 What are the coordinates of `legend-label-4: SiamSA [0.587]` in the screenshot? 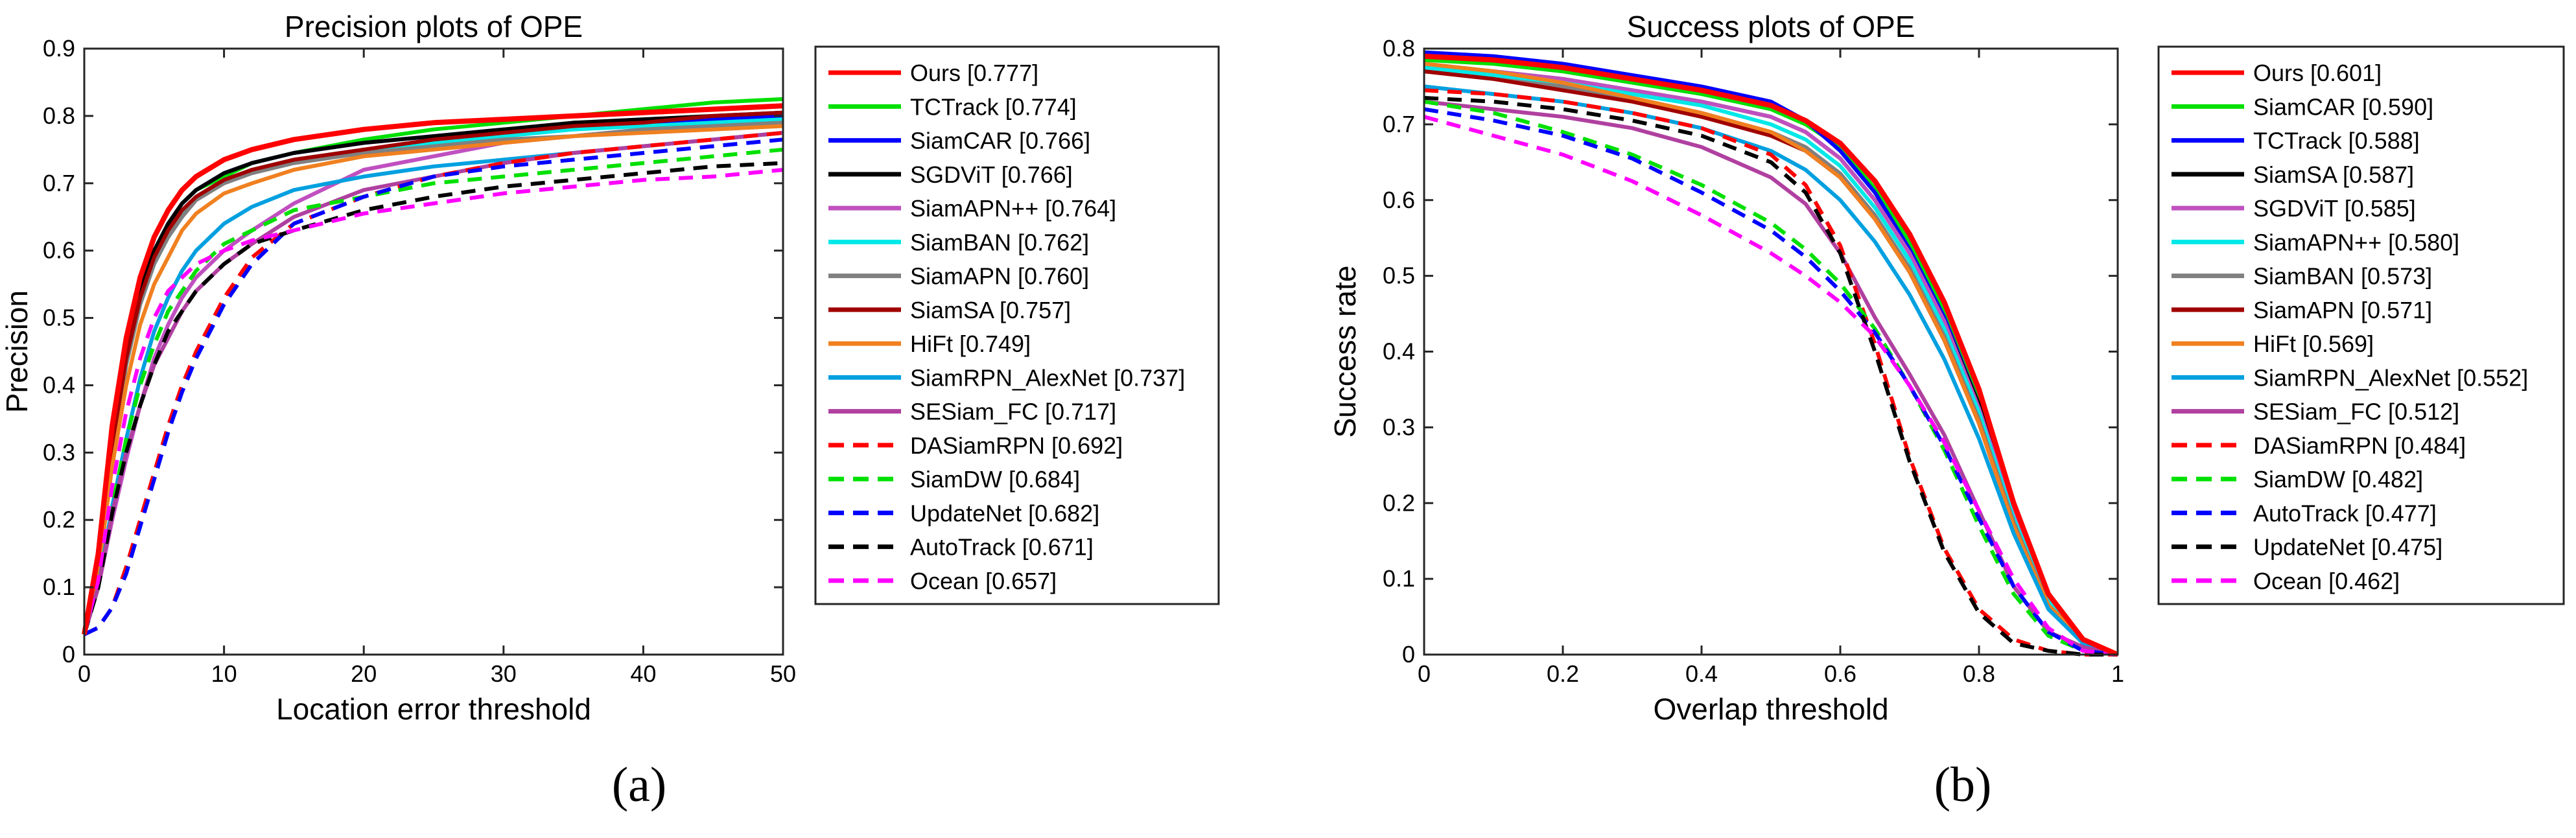 It's located at (2333, 174).